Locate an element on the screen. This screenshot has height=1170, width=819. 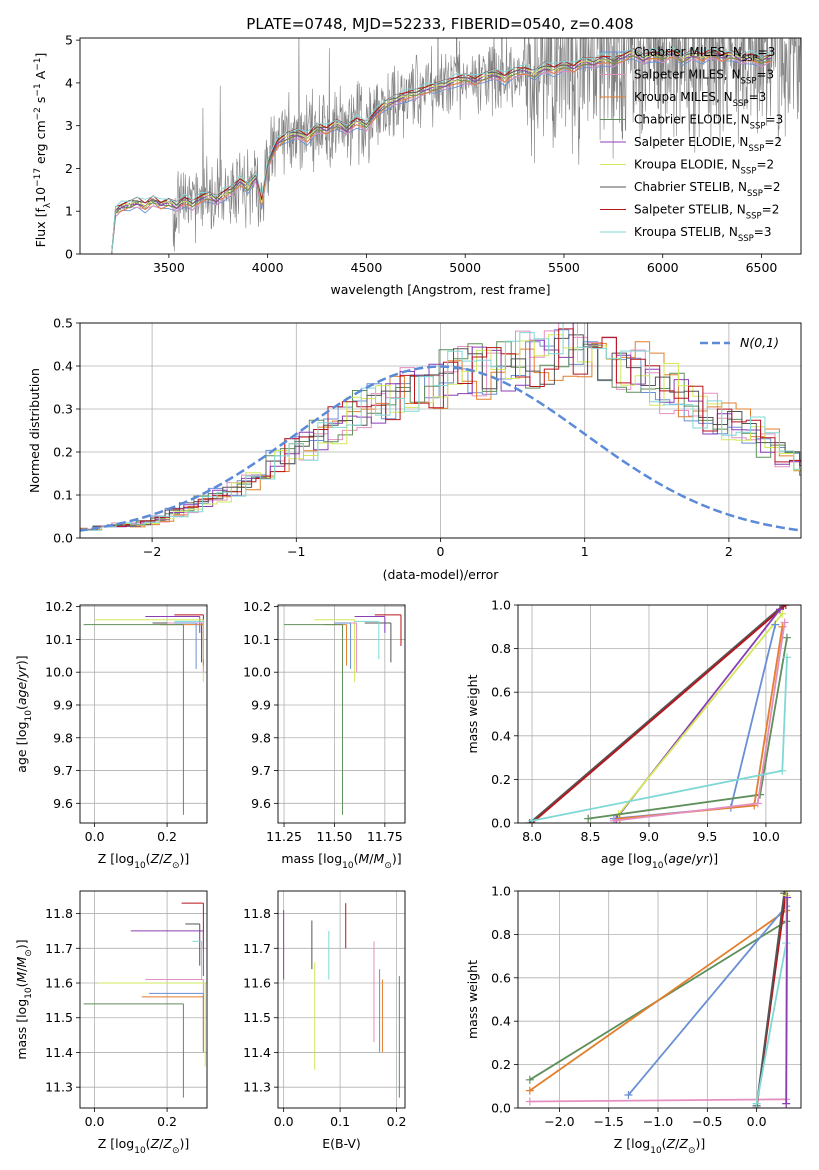
legend-entry: Kroupa MILES, NSSP=3 is located at coordinates (700, 99).